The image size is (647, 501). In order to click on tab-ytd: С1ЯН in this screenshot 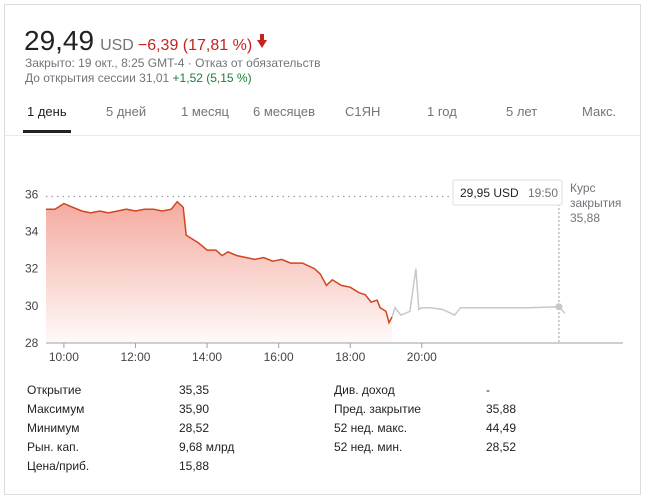, I will do `click(363, 111)`.